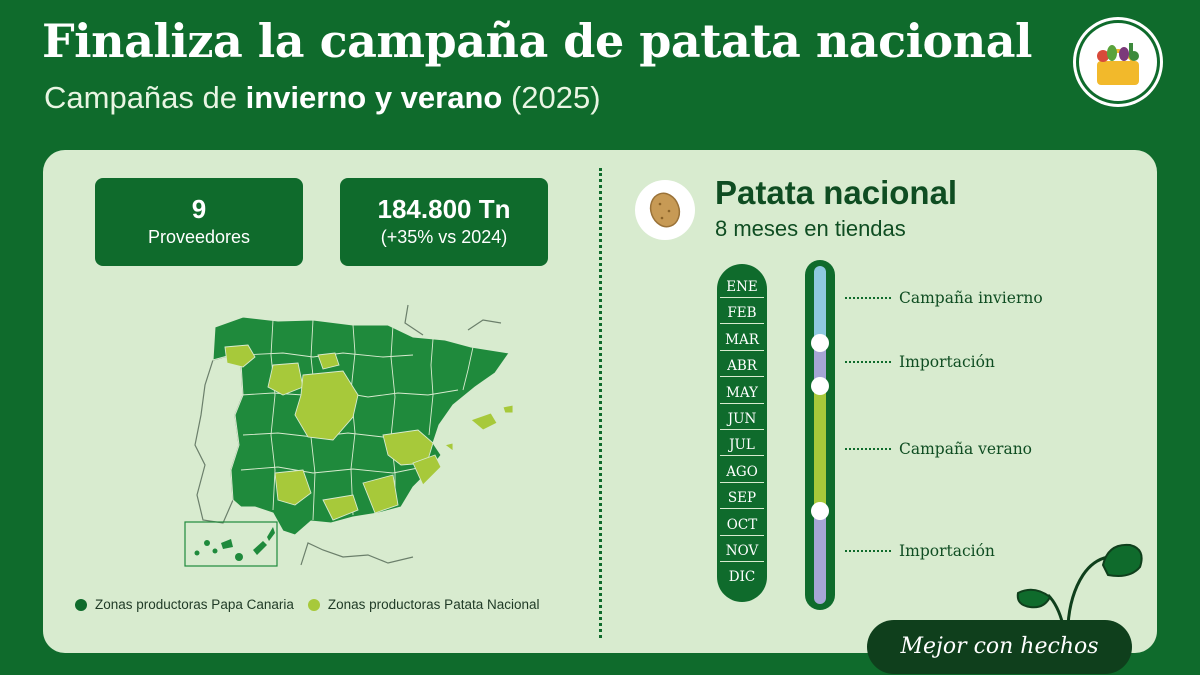 The height and width of the screenshot is (675, 1200). I want to click on tagline-pill: Mejor con hechos, so click(999, 647).